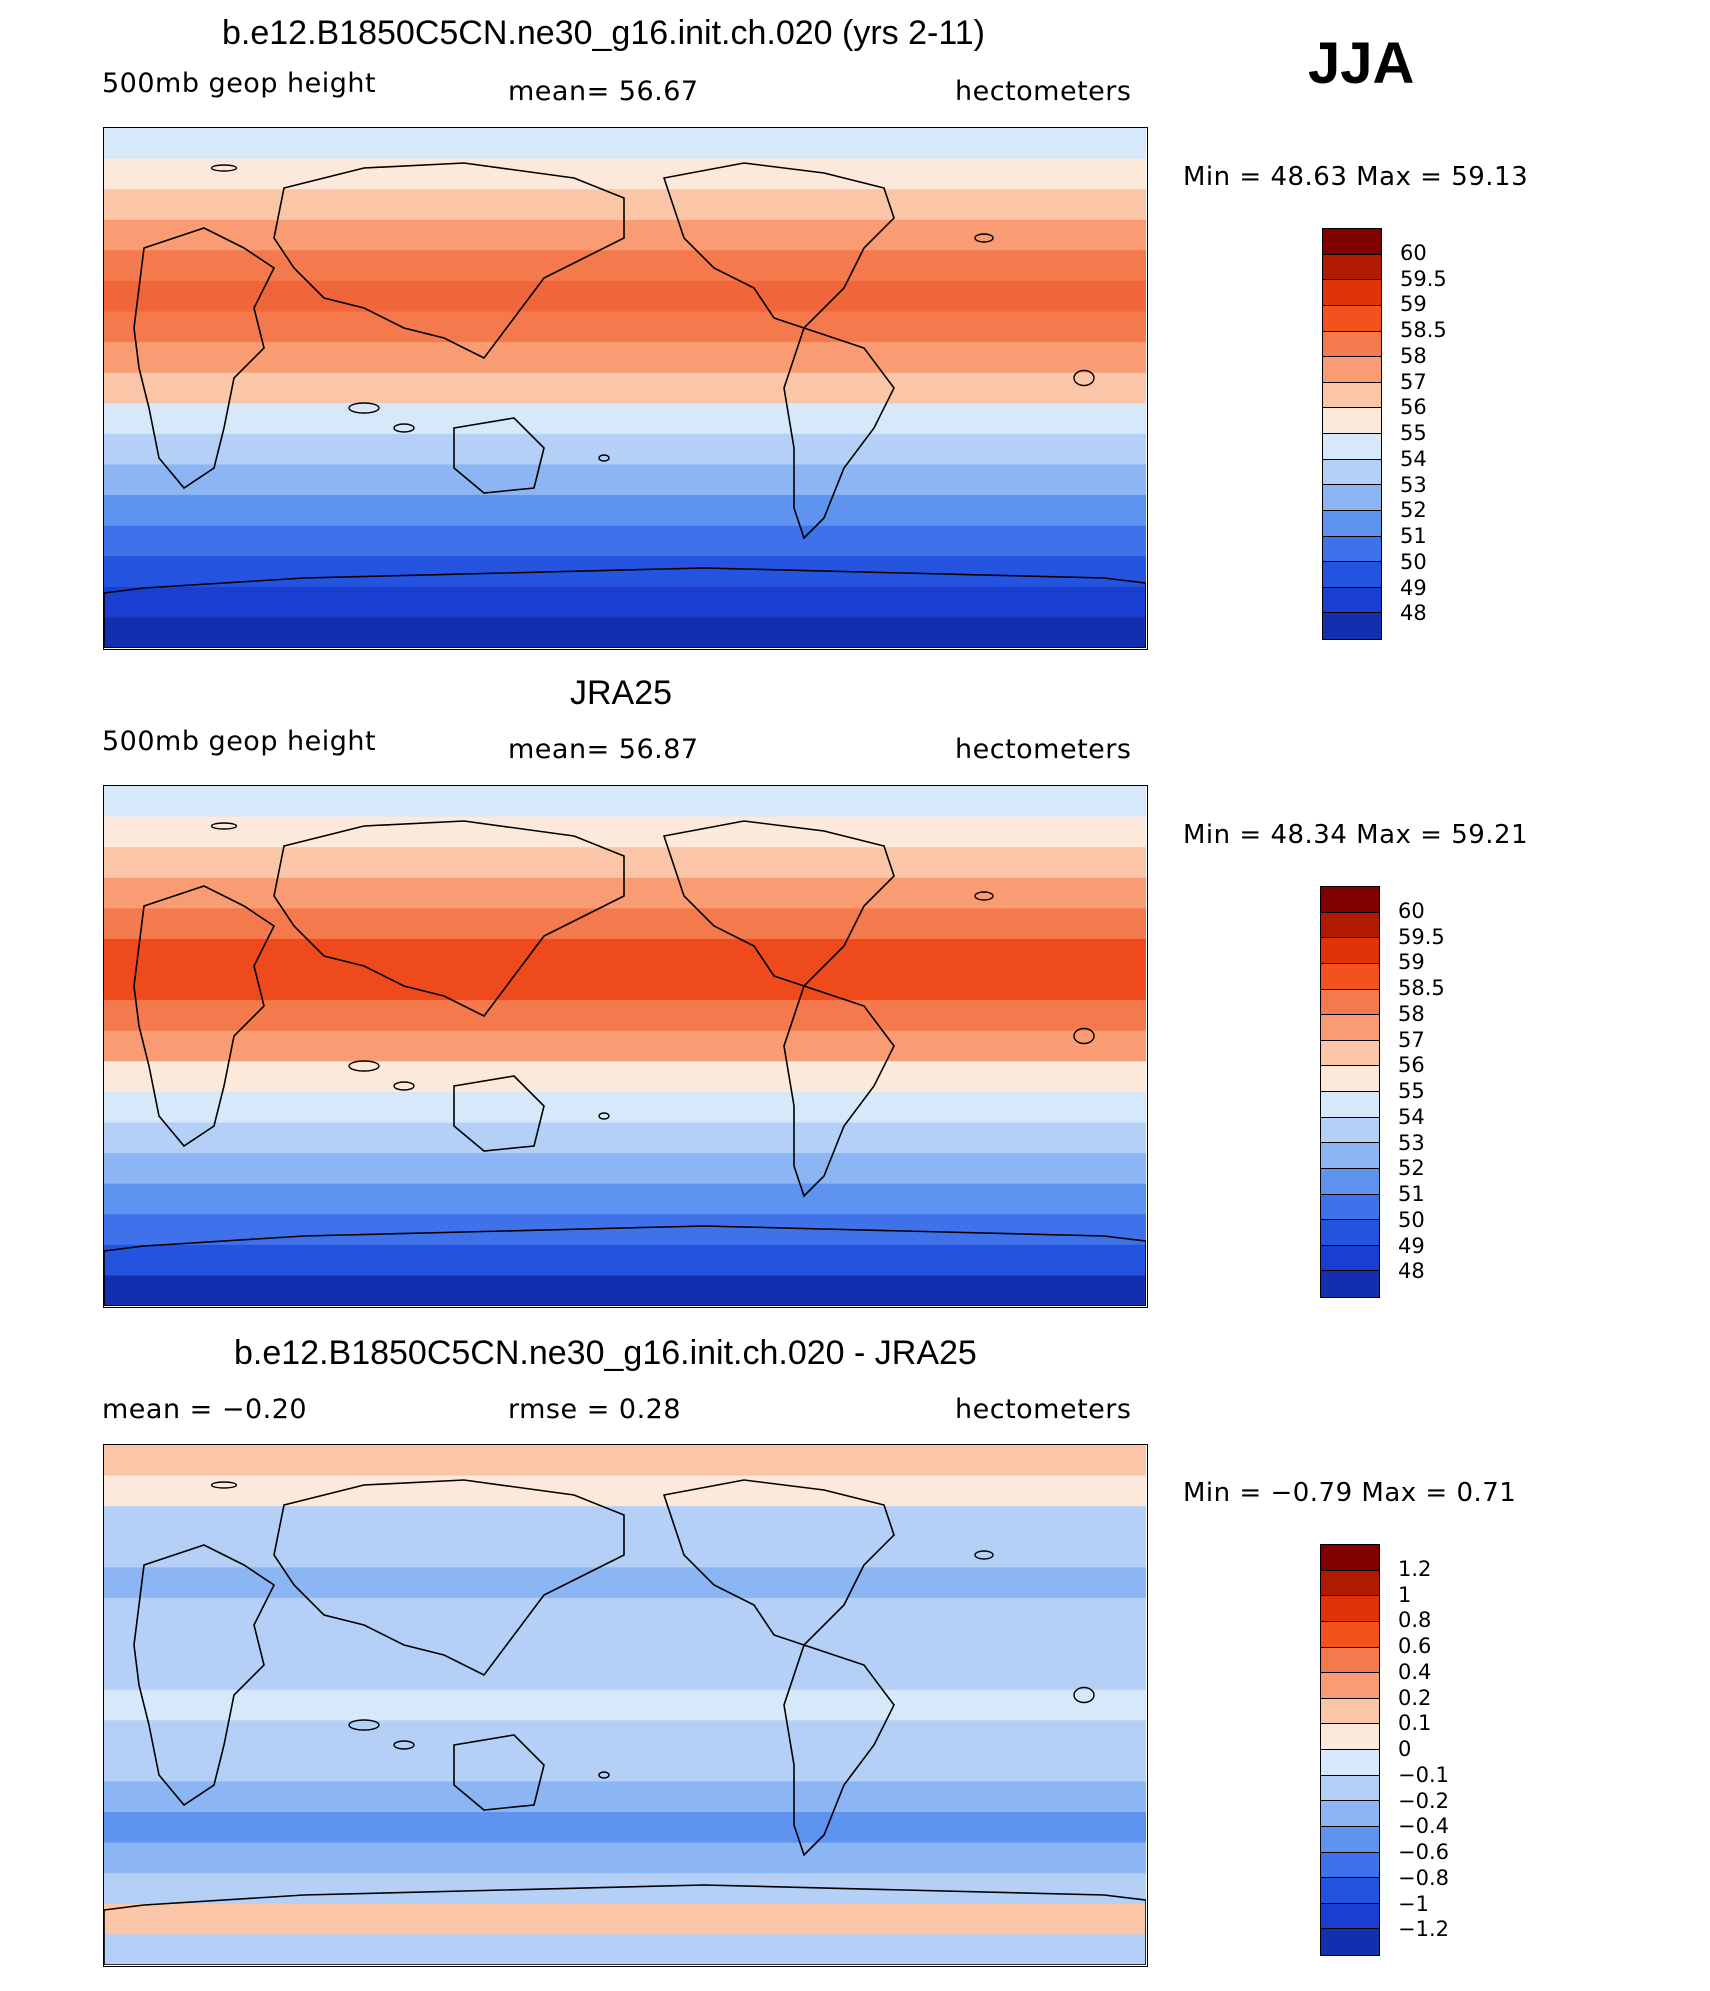  Describe the element at coordinates (1356, 835) in the screenshot. I see `panel-2-minmax: Min = 48.34 Max = 59.21` at that location.